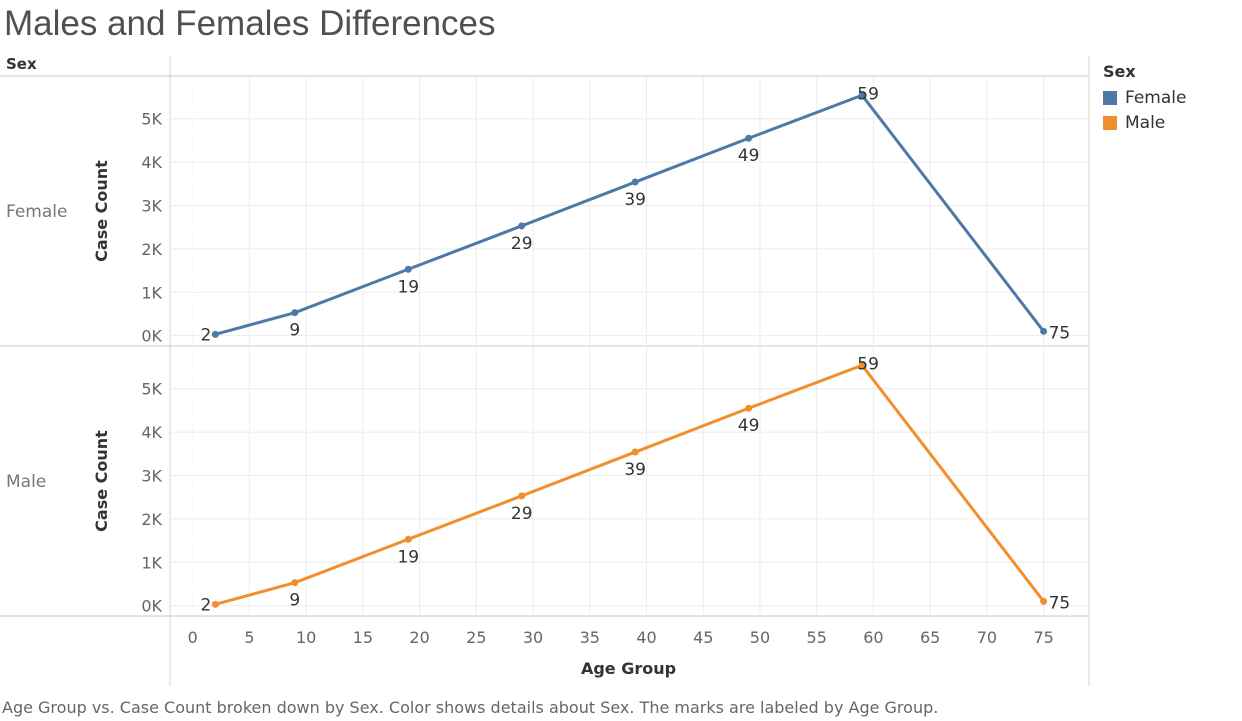 This screenshot has height=721, width=1242. What do you see at coordinates (151, 336) in the screenshot?
I see `y-tick-label-female: 0K` at bounding box center [151, 336].